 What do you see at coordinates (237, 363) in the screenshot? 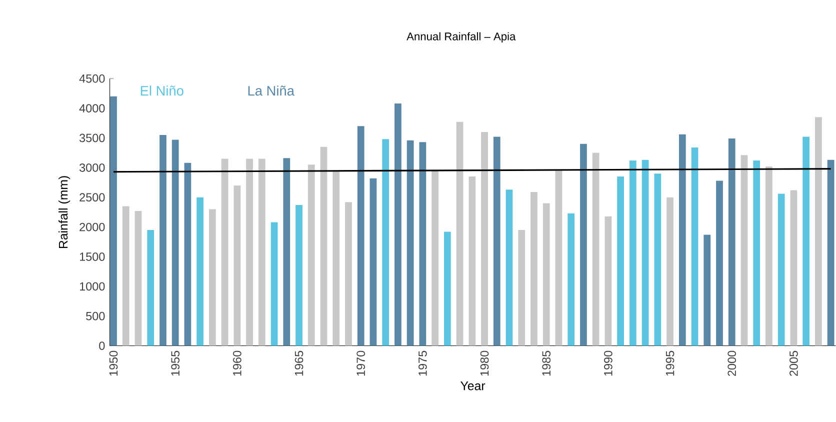
I see `x-tick-label: 1960` at bounding box center [237, 363].